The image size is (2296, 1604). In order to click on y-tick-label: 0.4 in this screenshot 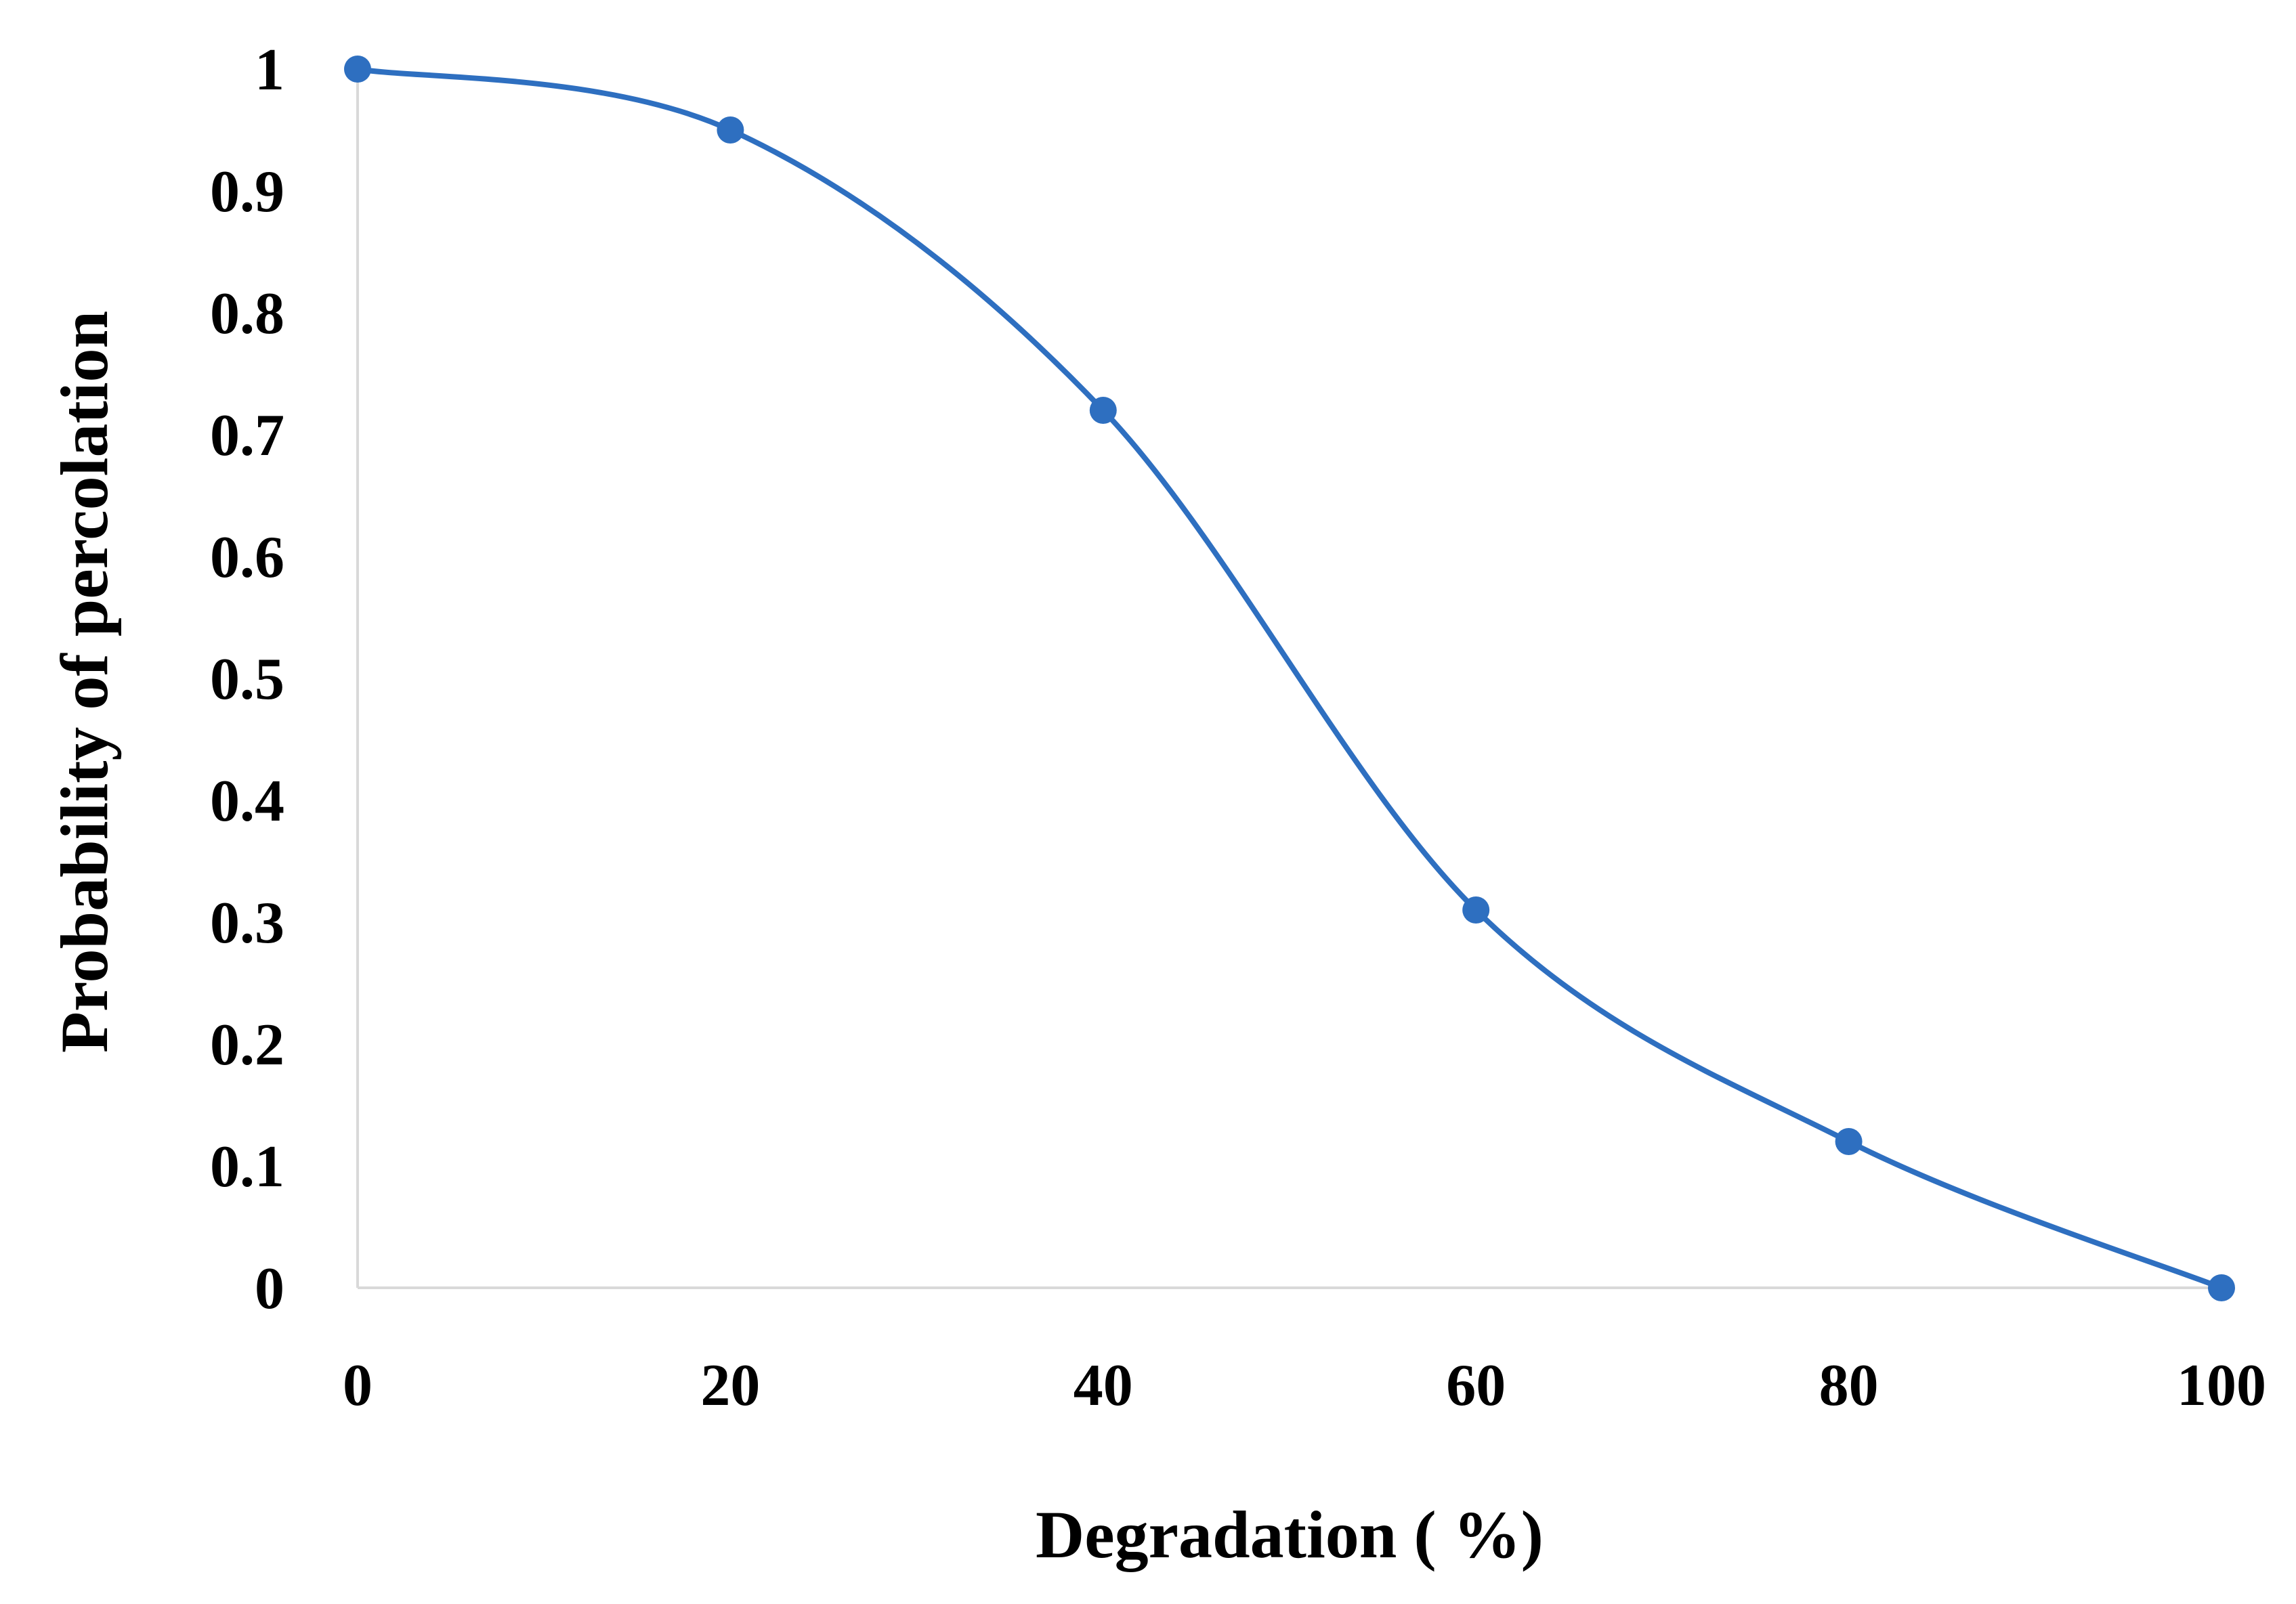, I will do `click(247, 801)`.